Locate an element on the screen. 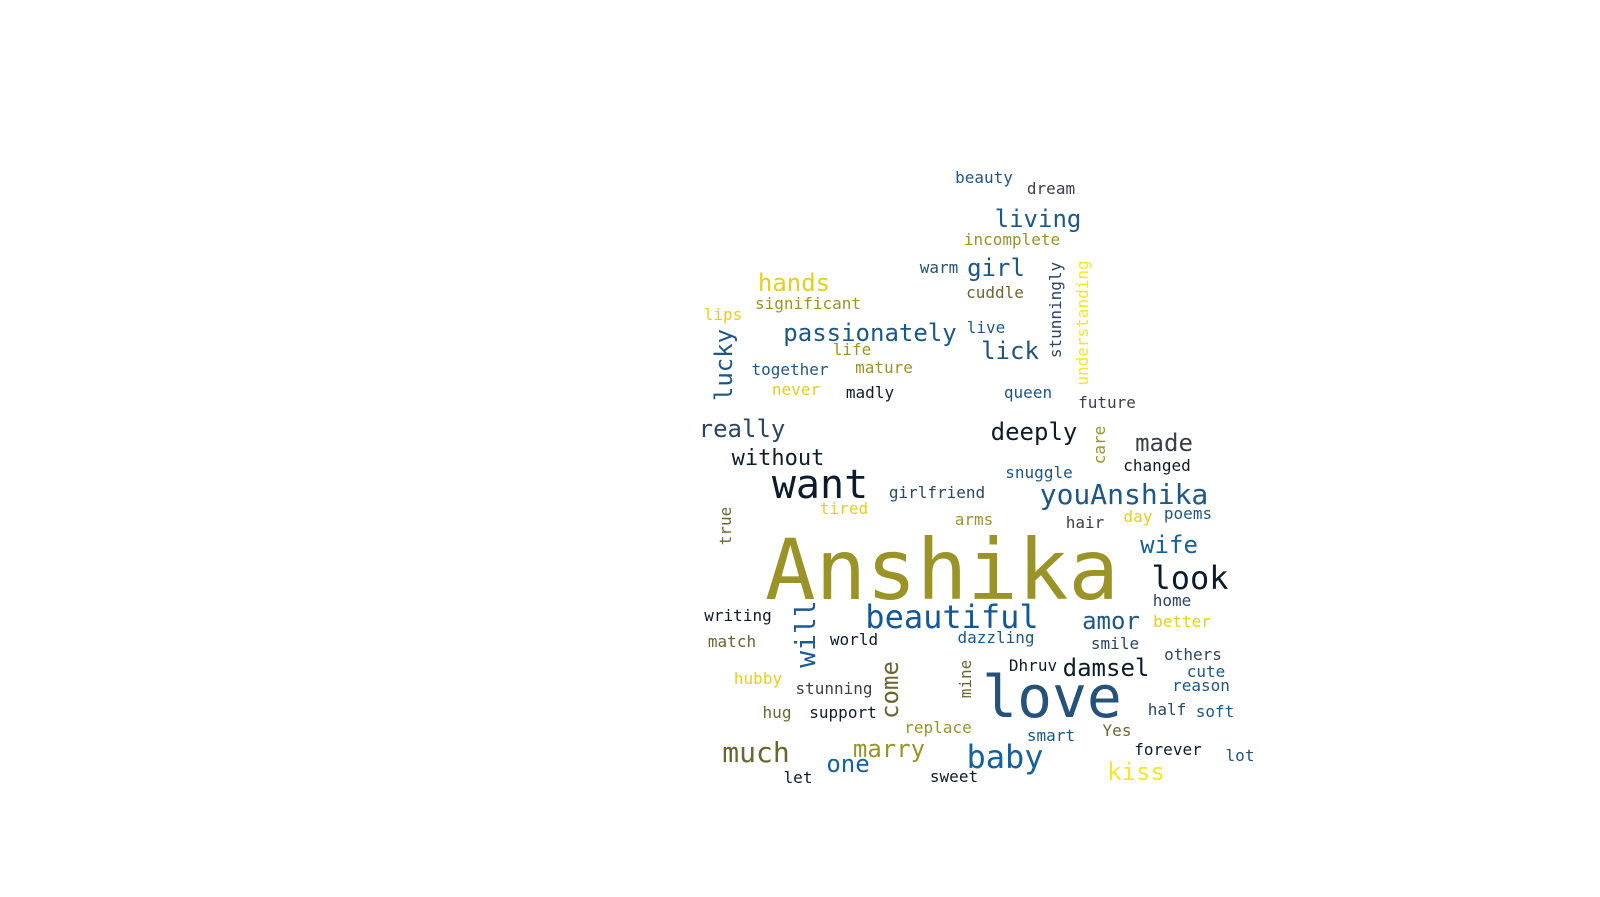 The height and width of the screenshot is (897, 1600). word-reason: reason is located at coordinates (1201, 685).